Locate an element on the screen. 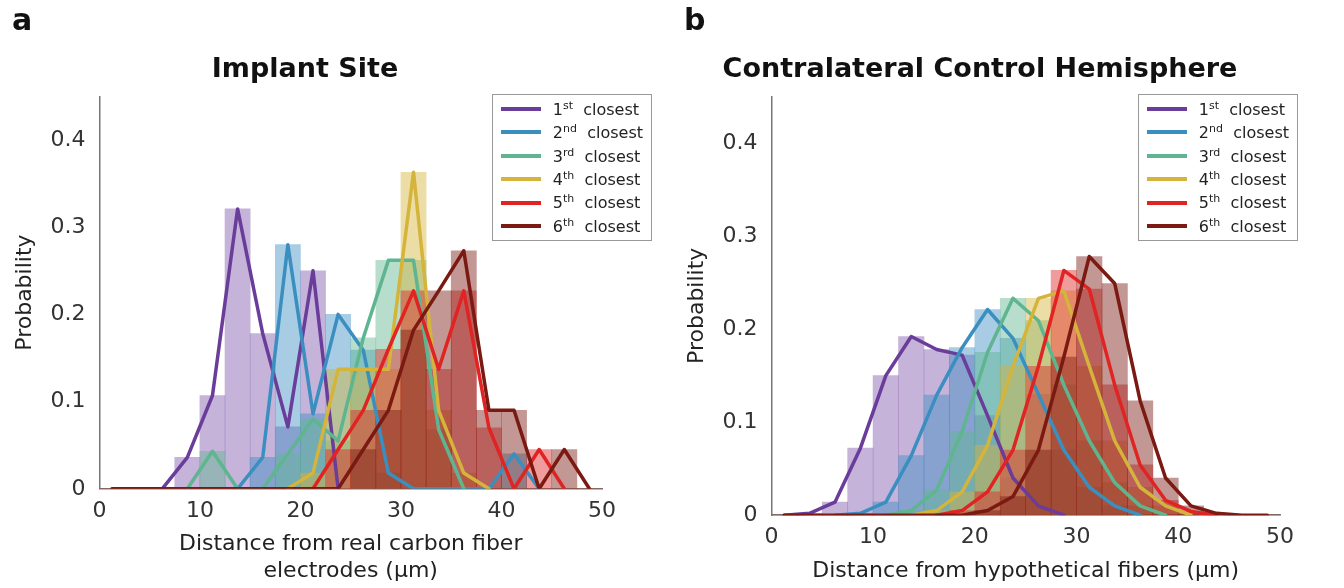  chart-title: Contralateral Control Hemisphere is located at coordinates (980, 68).